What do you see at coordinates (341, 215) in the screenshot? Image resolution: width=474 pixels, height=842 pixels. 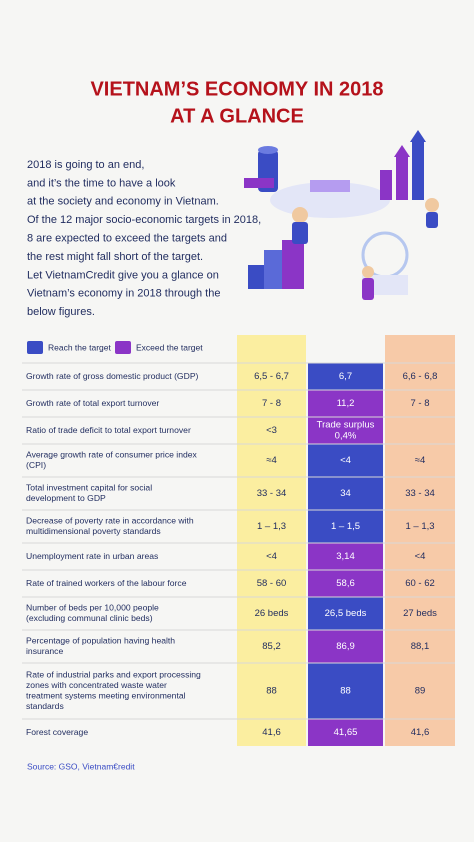 I see `illustration` at bounding box center [341, 215].